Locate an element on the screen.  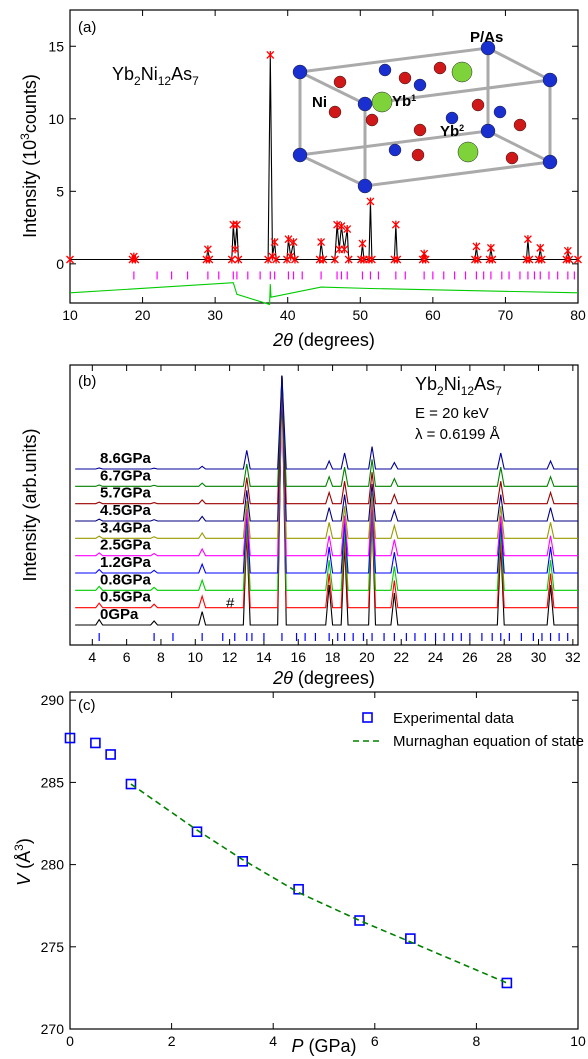
inset-label-sup: 2 is located at coordinates (461, 128).